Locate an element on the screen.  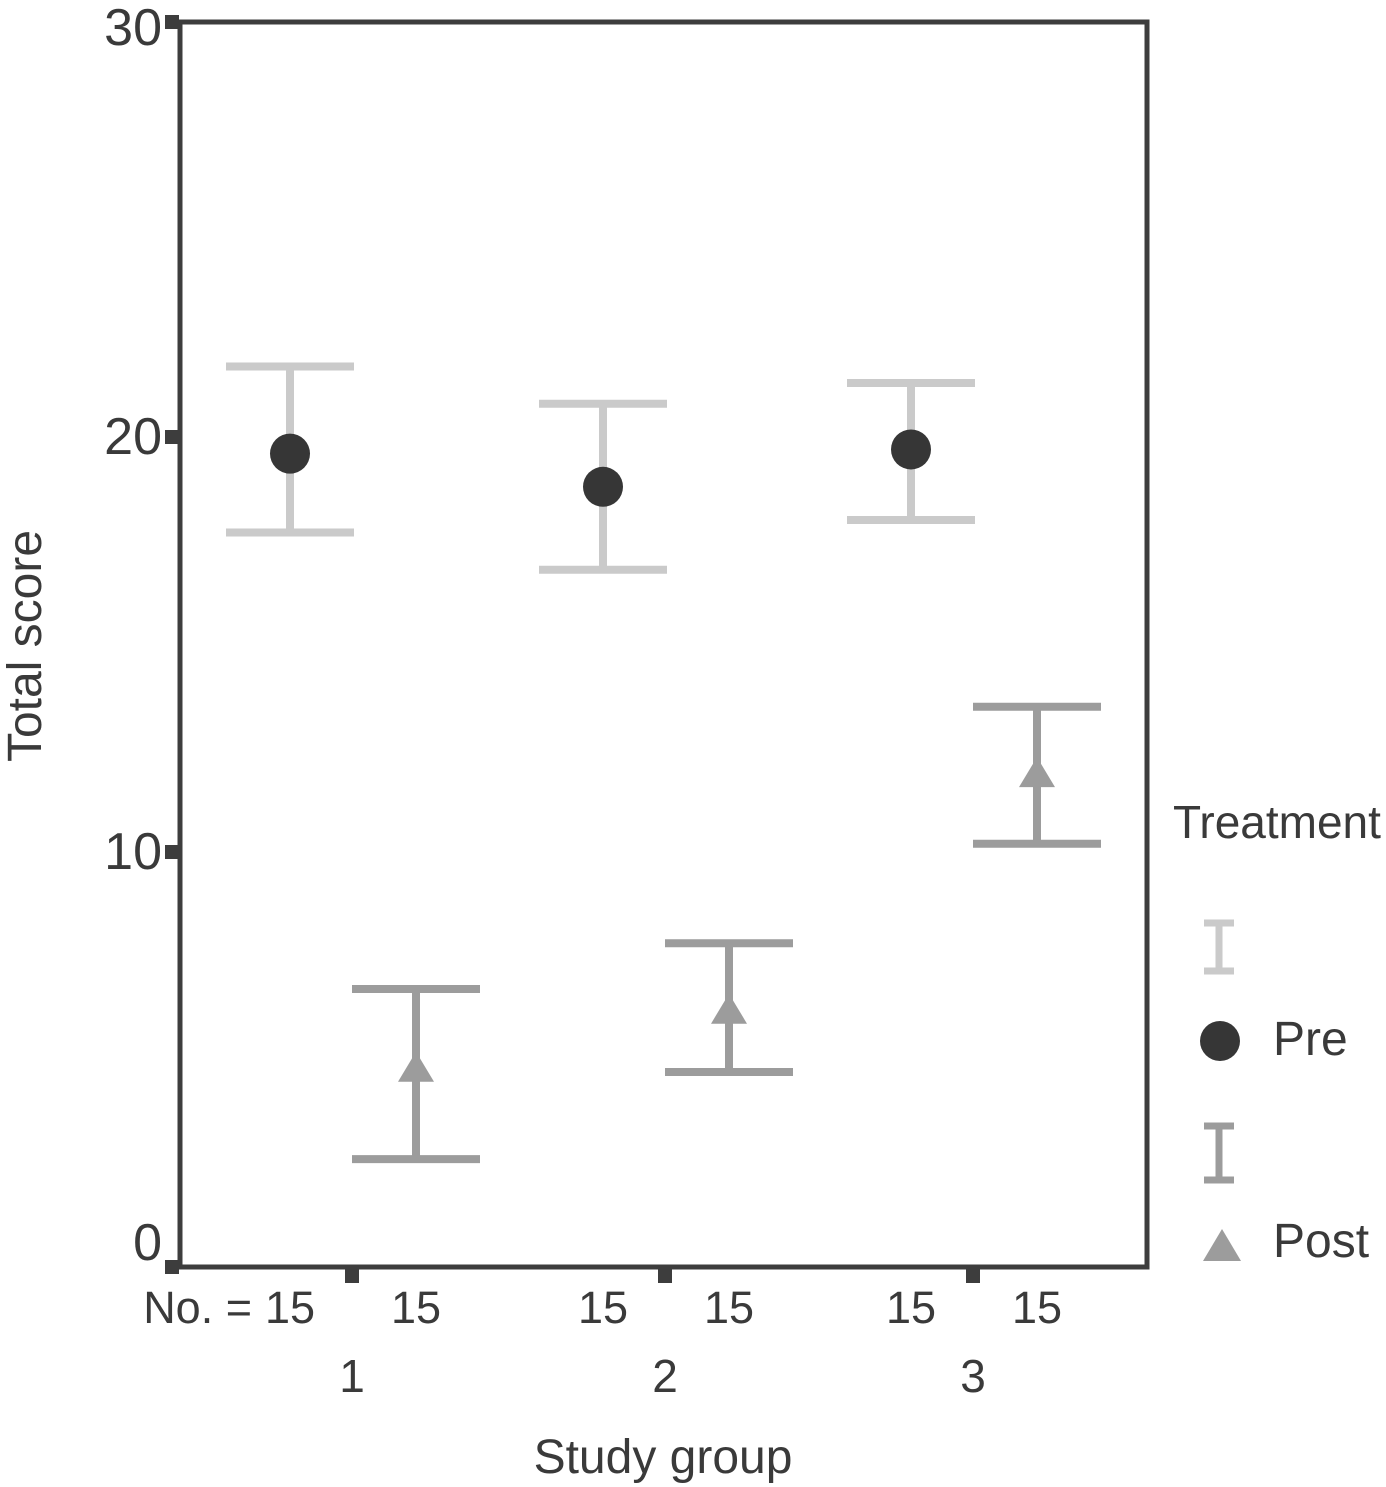
legend-pre-marker-icon is located at coordinates (1220, 1041).